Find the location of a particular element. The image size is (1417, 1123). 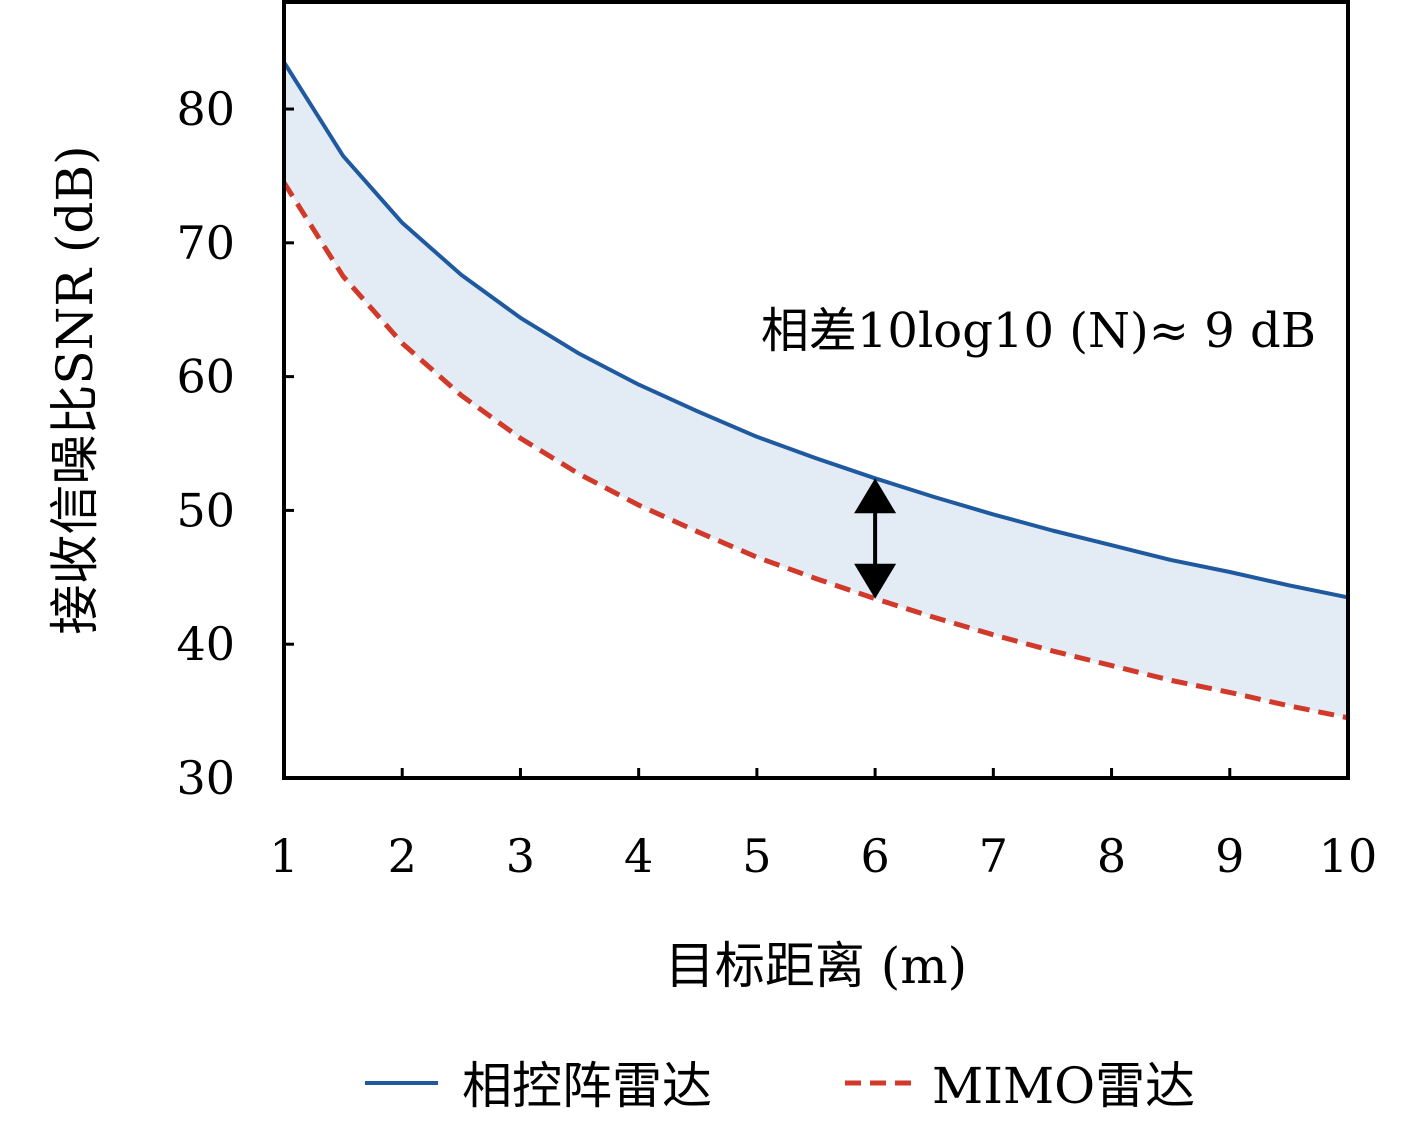

x-tick-label: 2 is located at coordinates (402, 856).